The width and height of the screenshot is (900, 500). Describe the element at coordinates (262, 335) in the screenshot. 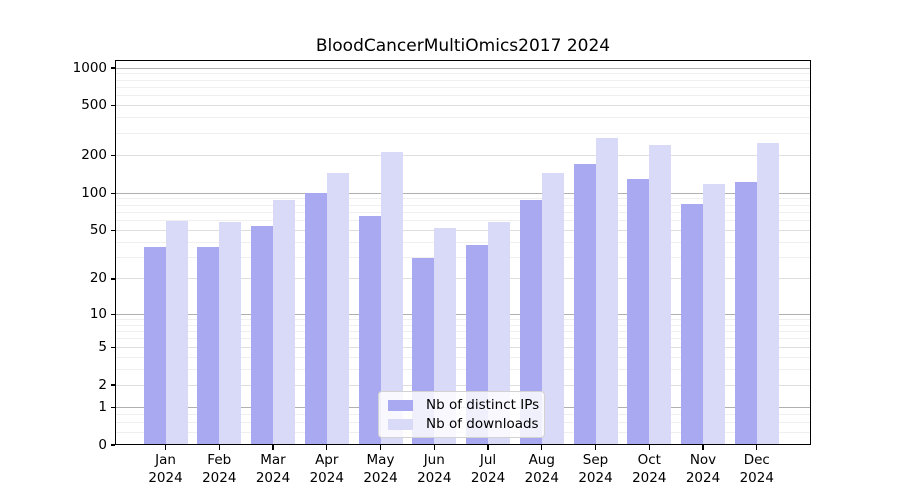

I see `bar-distinct-ips-mar` at that location.